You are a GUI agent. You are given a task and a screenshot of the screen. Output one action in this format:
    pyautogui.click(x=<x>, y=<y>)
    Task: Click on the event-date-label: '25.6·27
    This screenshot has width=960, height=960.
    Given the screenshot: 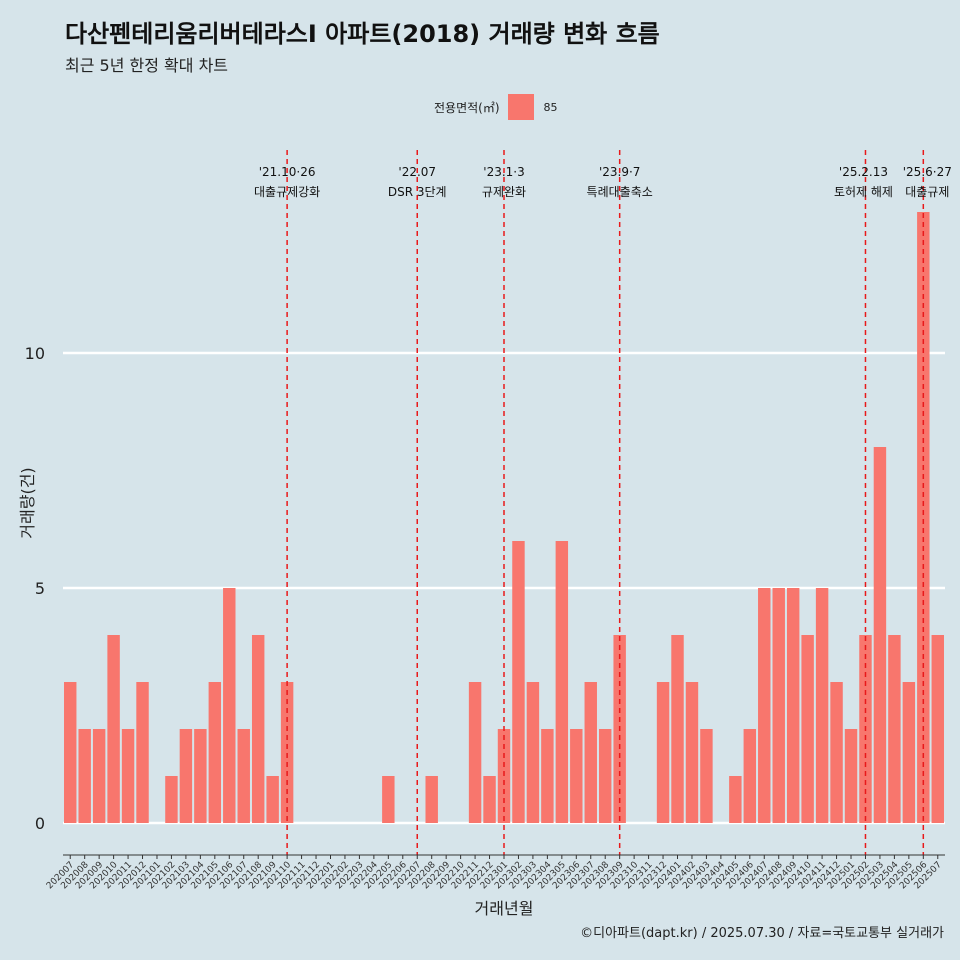 What is the action you would take?
    pyautogui.click(x=927, y=172)
    